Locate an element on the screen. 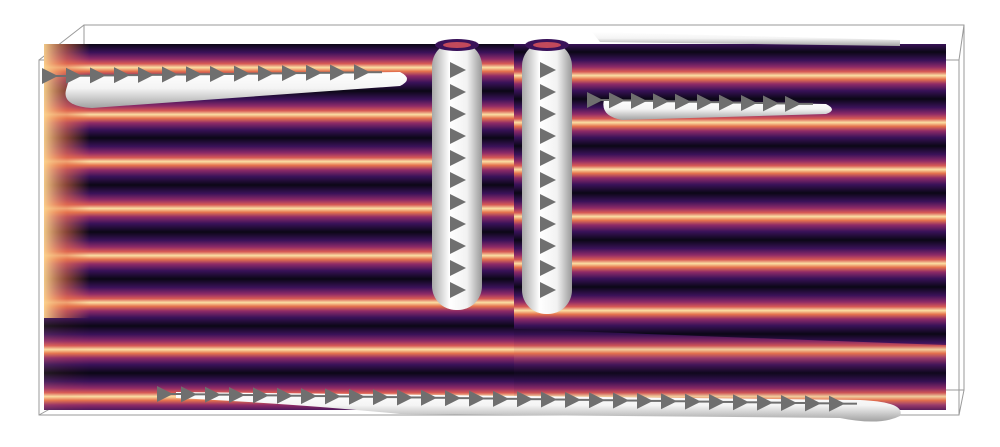 The width and height of the screenshot is (1000, 447). horizontal-tube-top-edge is located at coordinates (746, 39).